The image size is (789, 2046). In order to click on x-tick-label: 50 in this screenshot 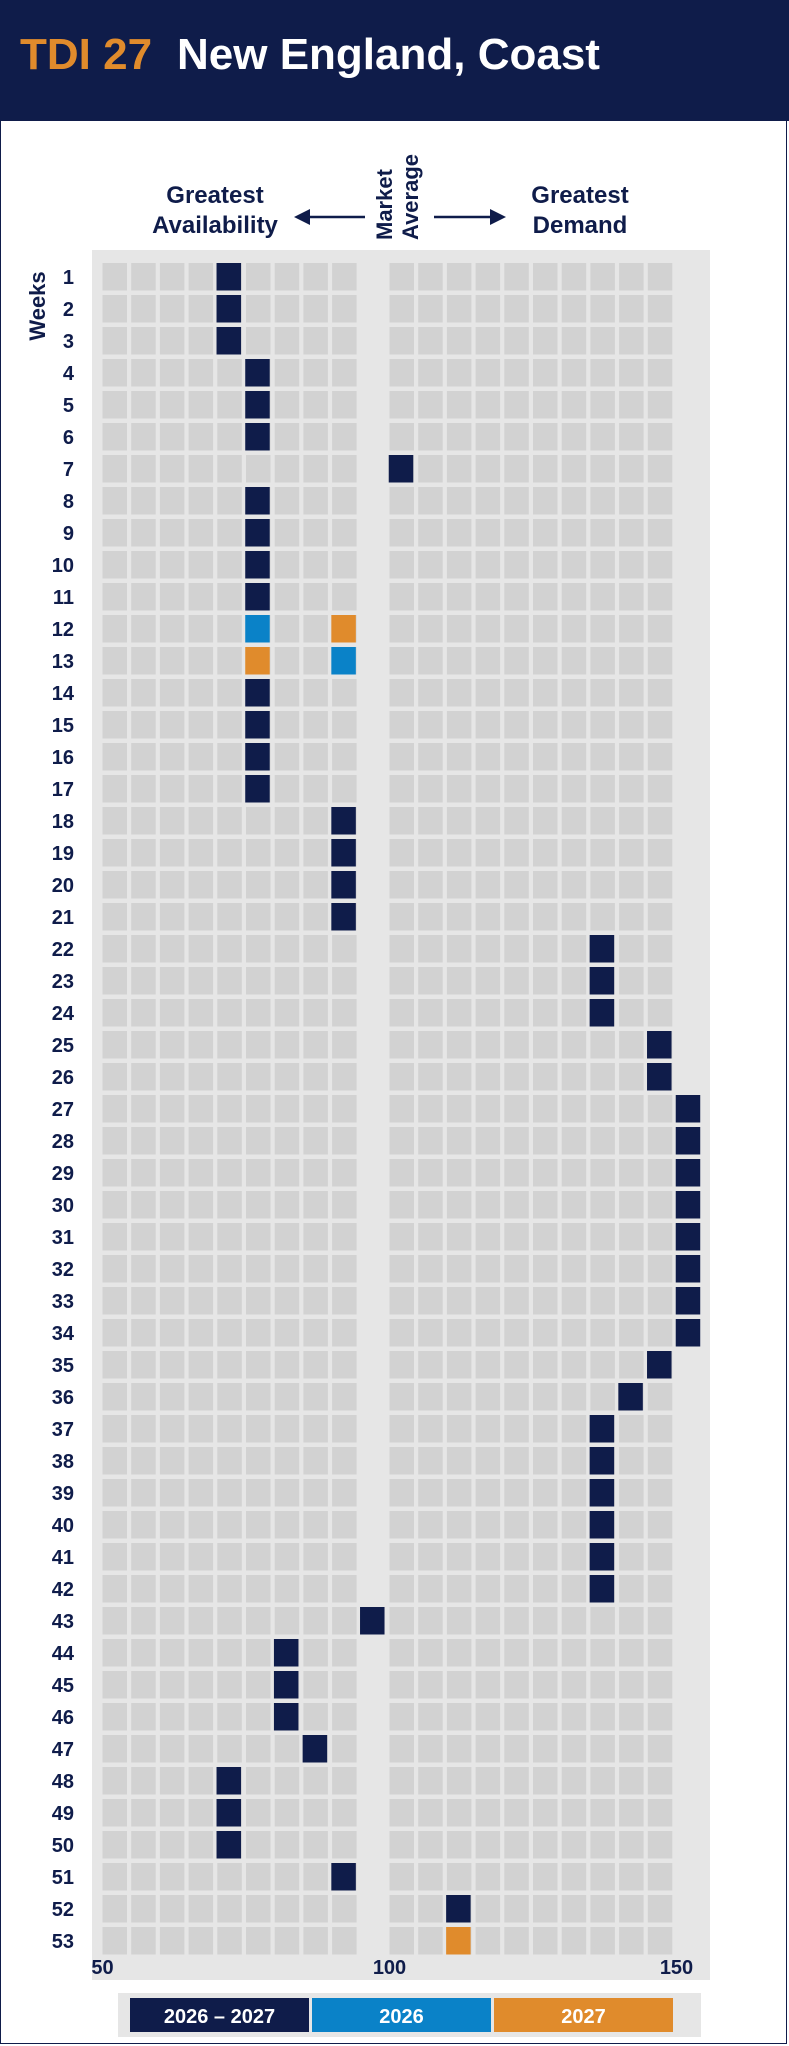, I will do `click(102, 1968)`.